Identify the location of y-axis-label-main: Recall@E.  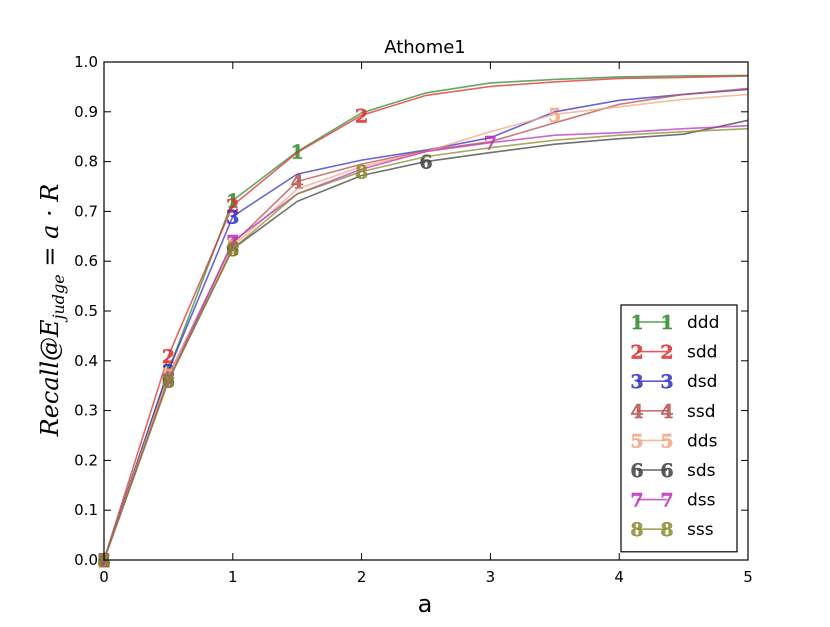
(50, 378).